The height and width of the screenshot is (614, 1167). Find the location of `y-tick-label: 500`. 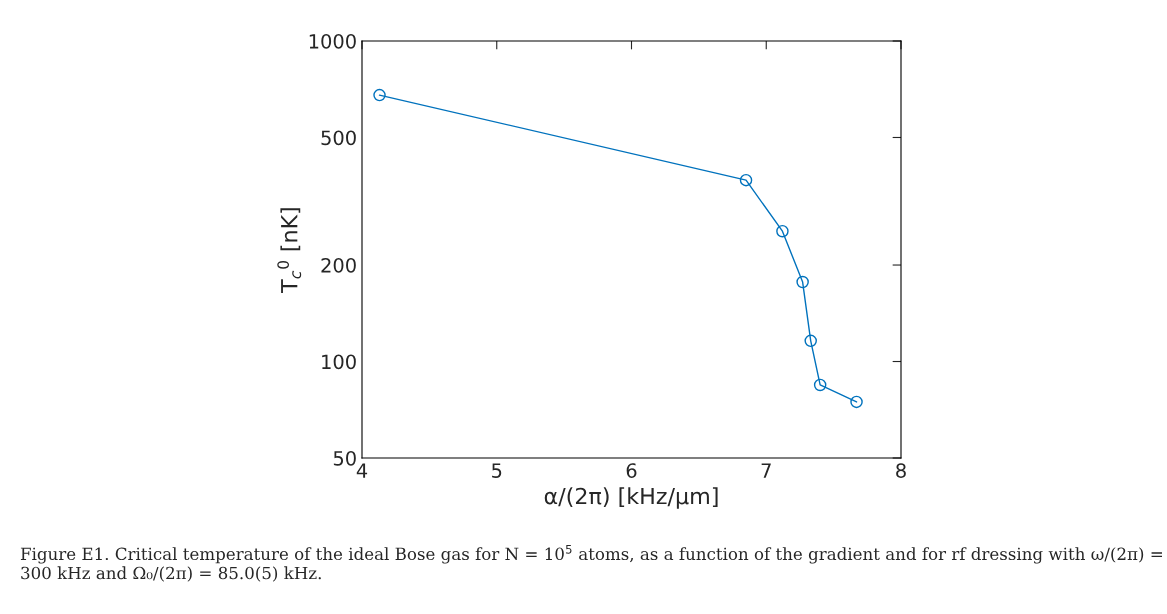

y-tick-label: 500 is located at coordinates (338, 138).